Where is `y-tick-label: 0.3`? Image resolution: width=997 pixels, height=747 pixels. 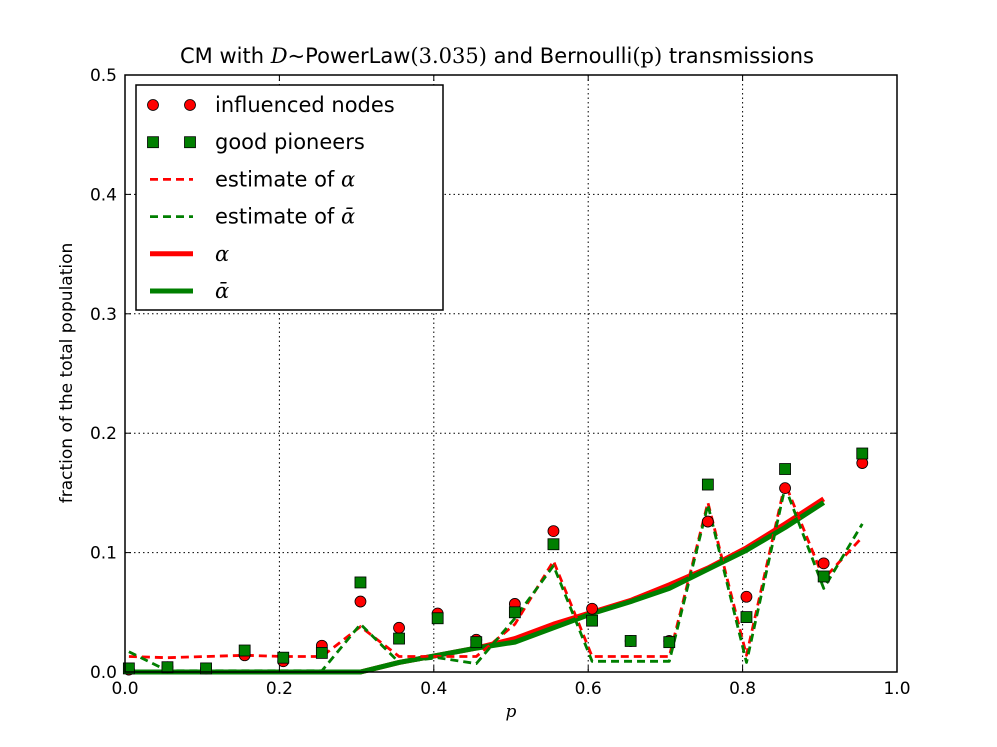 y-tick-label: 0.3 is located at coordinates (103, 315).